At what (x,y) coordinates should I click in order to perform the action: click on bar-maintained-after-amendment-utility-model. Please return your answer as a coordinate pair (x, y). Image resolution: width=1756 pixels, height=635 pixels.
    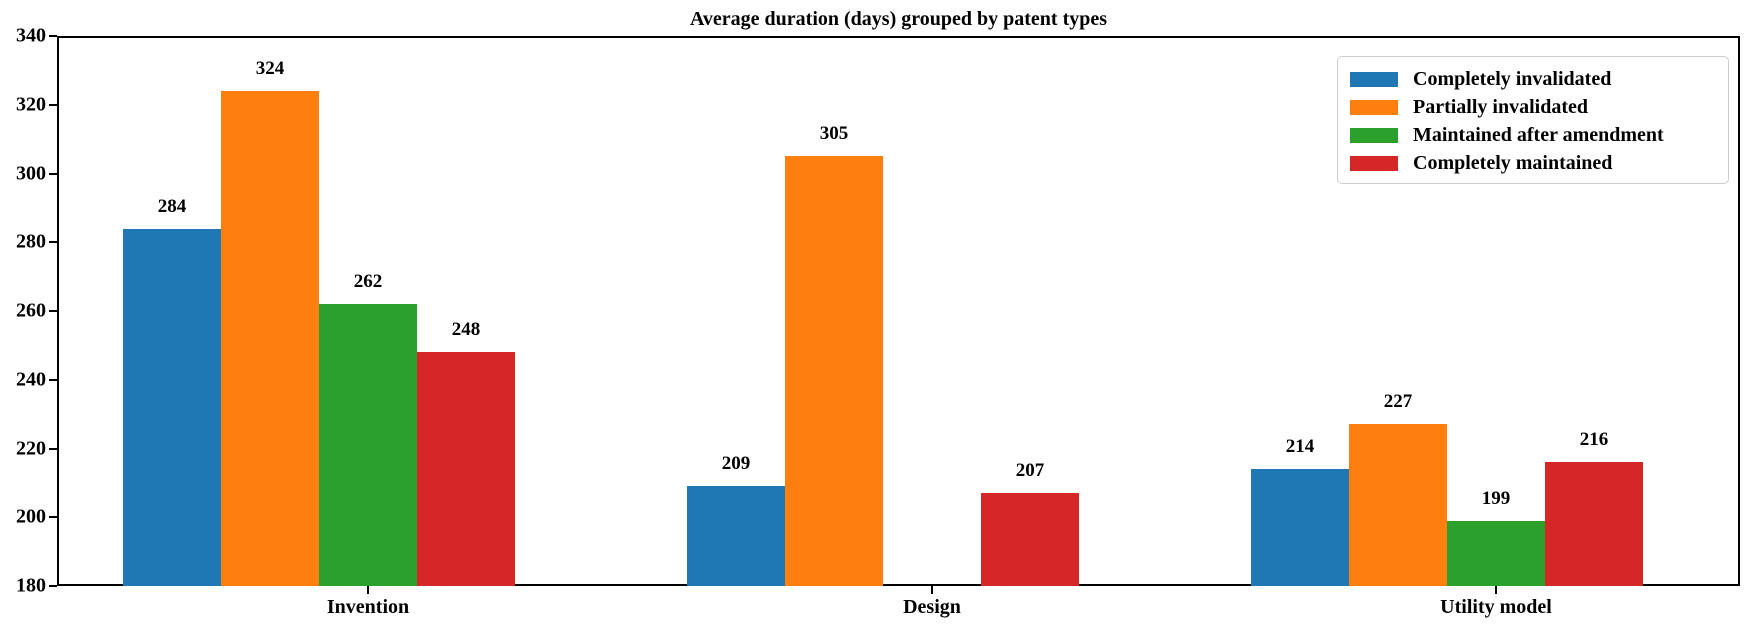
    Looking at the image, I should click on (1496, 553).